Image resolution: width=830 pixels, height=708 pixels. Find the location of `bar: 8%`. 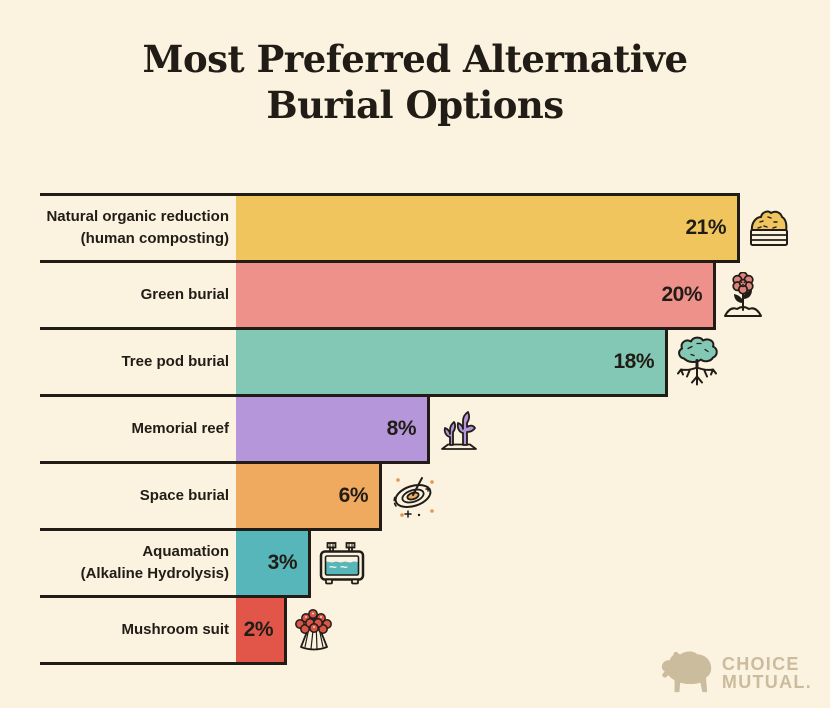

bar: 8% is located at coordinates (331, 429).